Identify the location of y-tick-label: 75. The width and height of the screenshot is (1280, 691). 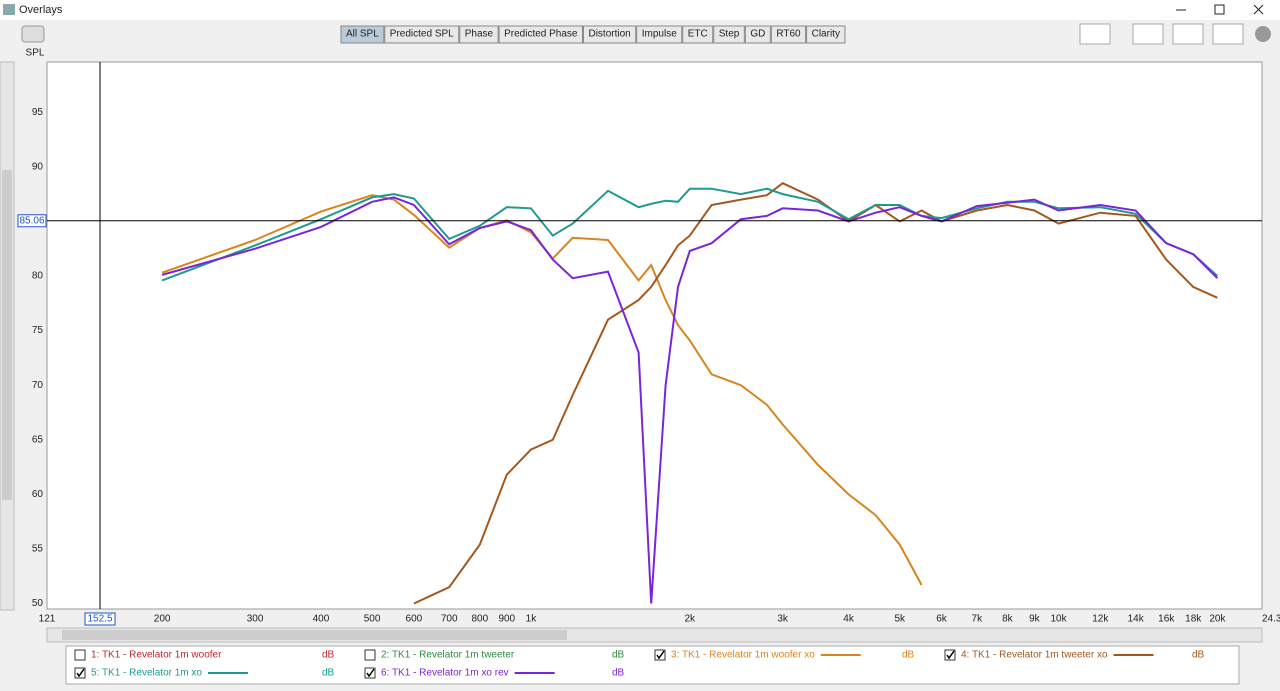
(38, 330).